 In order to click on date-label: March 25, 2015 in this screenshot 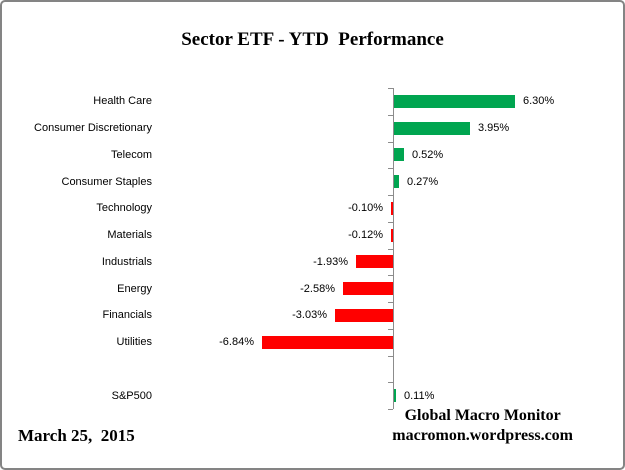, I will do `click(76, 435)`.